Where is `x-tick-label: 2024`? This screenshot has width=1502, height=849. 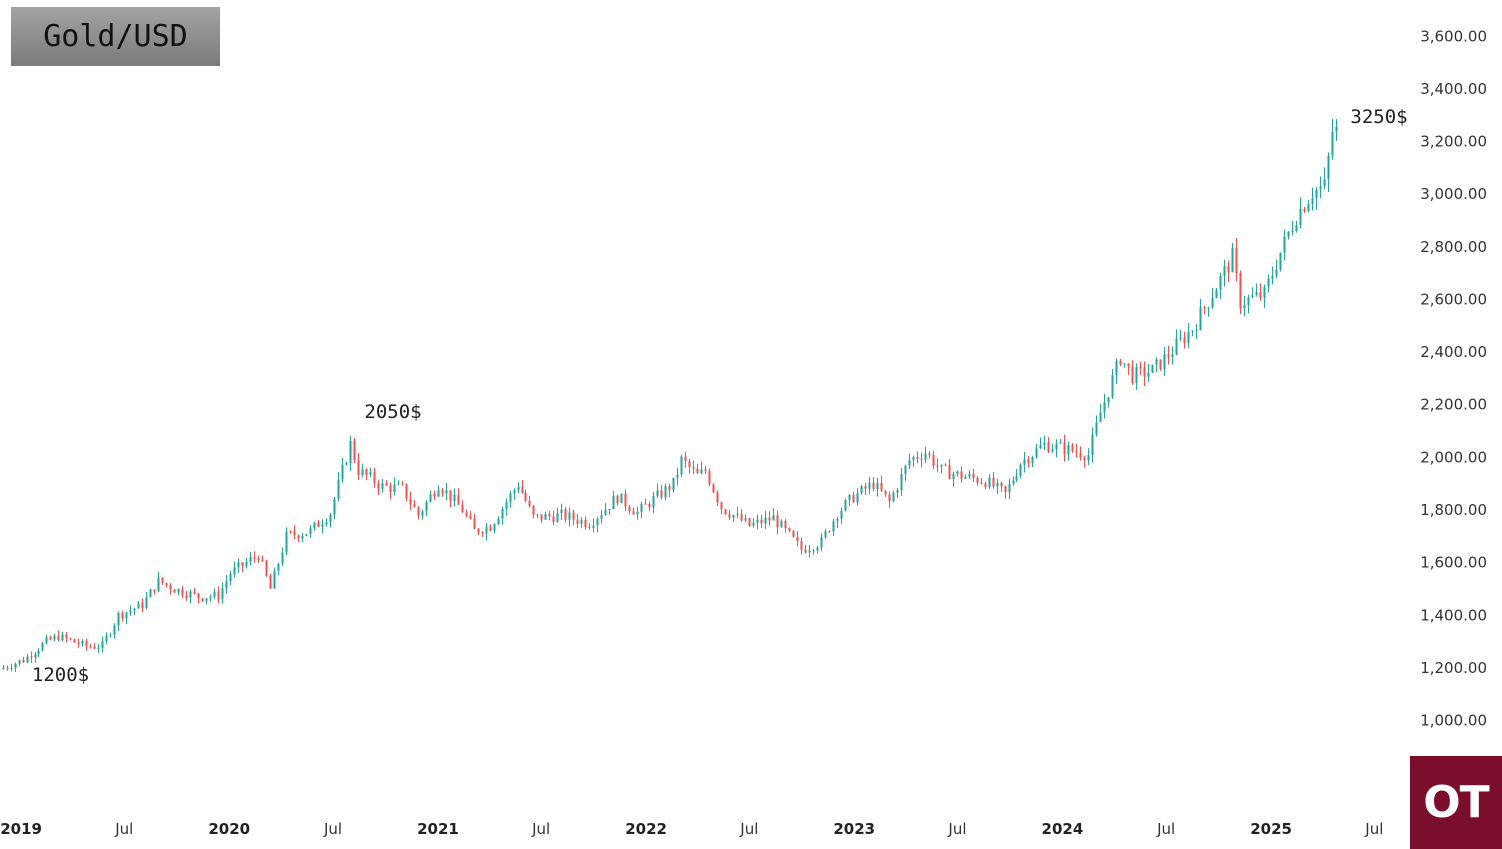
x-tick-label: 2024 is located at coordinates (1063, 829).